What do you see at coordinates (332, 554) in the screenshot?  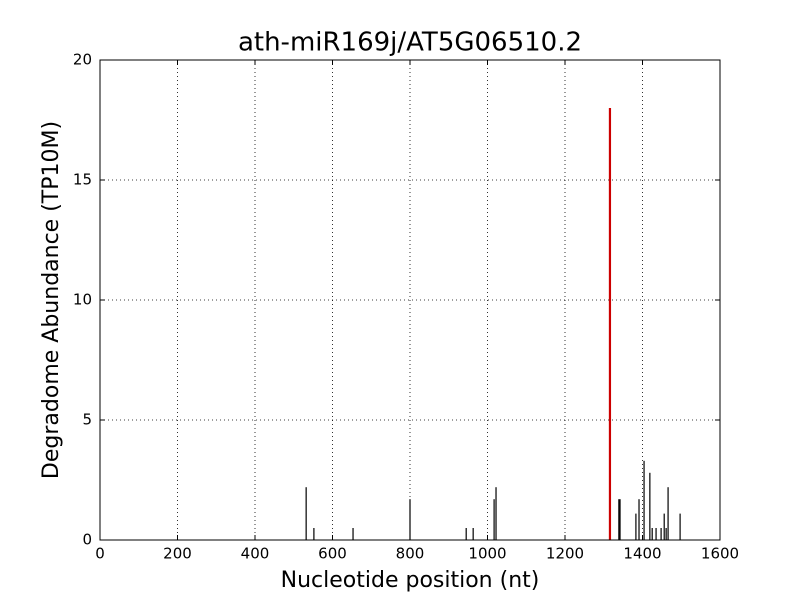 I see `x-tick-label: 600` at bounding box center [332, 554].